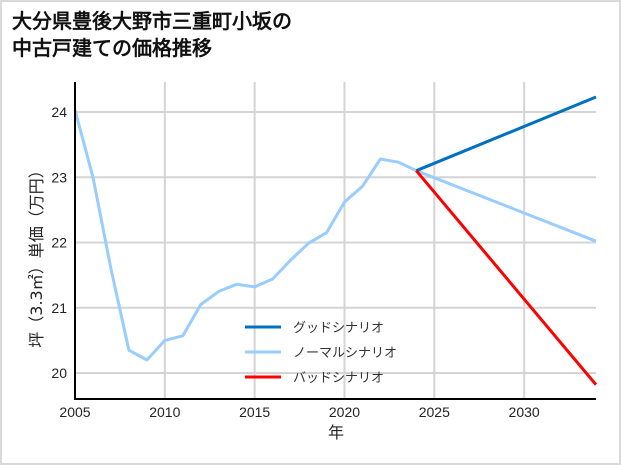 The height and width of the screenshot is (465, 621). Describe the element at coordinates (59, 373) in the screenshot. I see `y-tick-label: 20` at that location.